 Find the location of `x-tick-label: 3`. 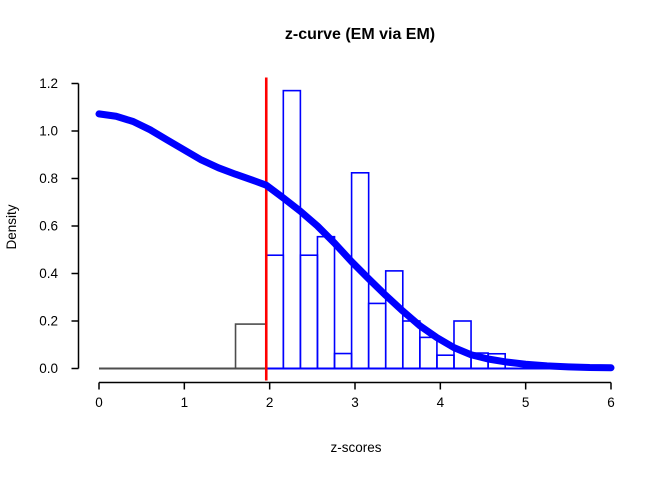

x-tick-label: 3 is located at coordinates (355, 402).